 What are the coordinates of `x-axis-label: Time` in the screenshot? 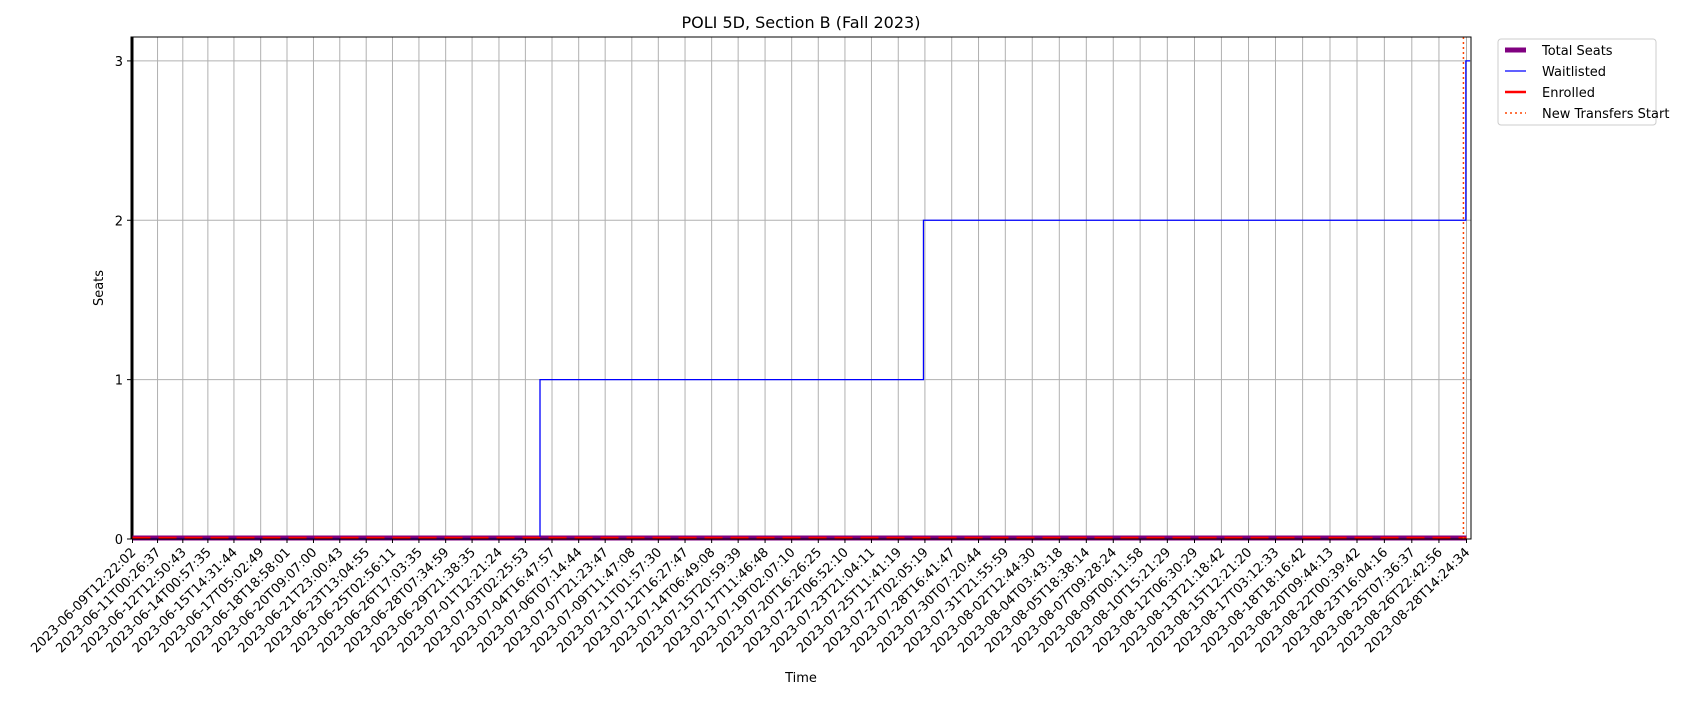 It's located at (800, 678).